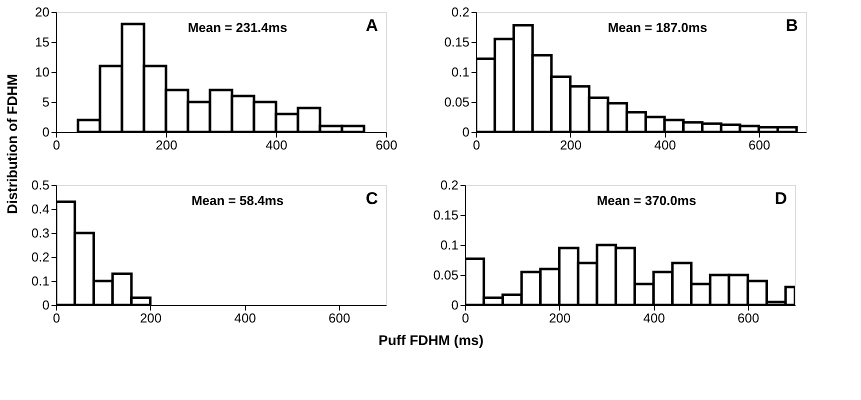  What do you see at coordinates (646, 200) in the screenshot?
I see `annotation: Mean = 370.0ms` at bounding box center [646, 200].